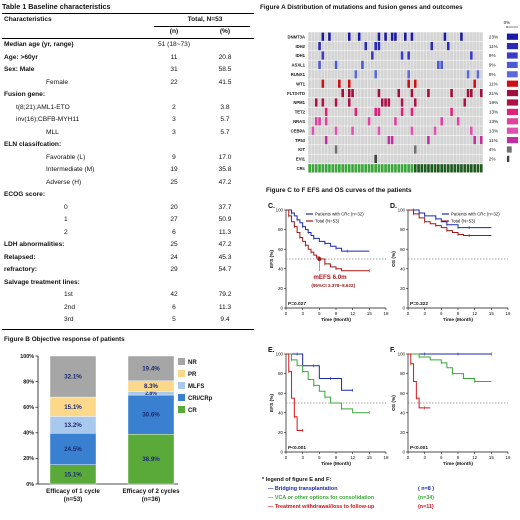 The width and height of the screenshot is (520, 520). What do you see at coordinates (151, 415) in the screenshot?
I see `bar-data-label: 30.6%` at bounding box center [151, 415].